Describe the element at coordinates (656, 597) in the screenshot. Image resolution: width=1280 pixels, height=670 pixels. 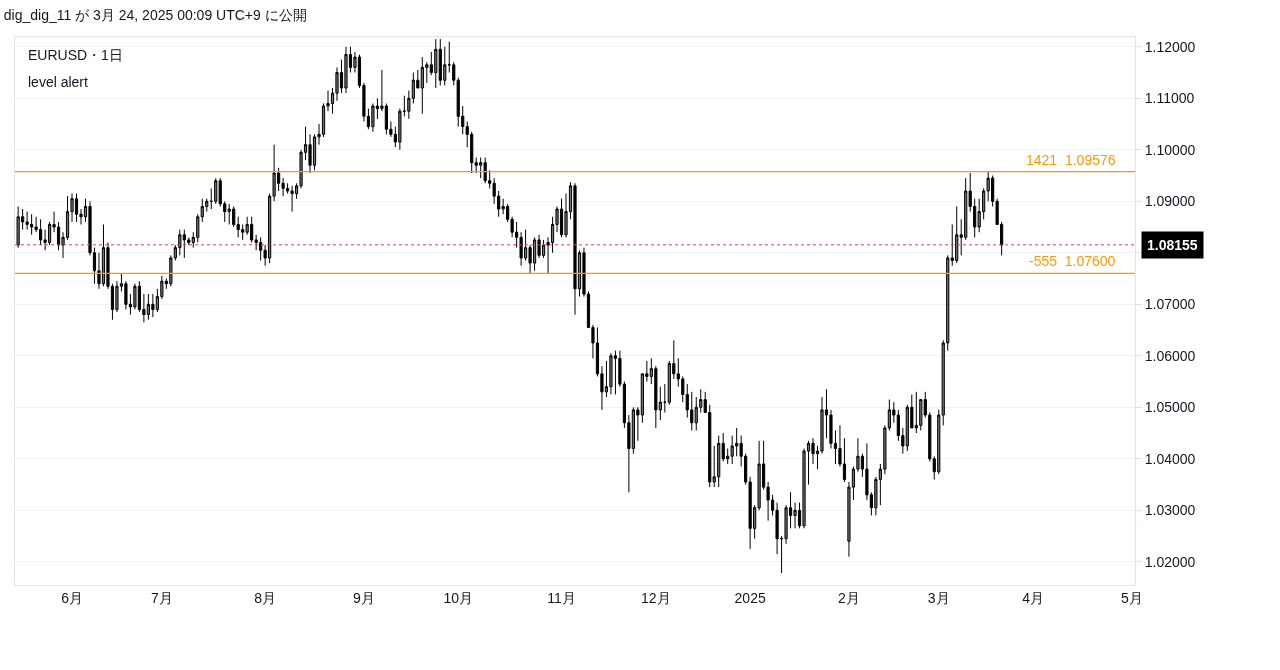
I see `x-tick-label: 12月` at that location.